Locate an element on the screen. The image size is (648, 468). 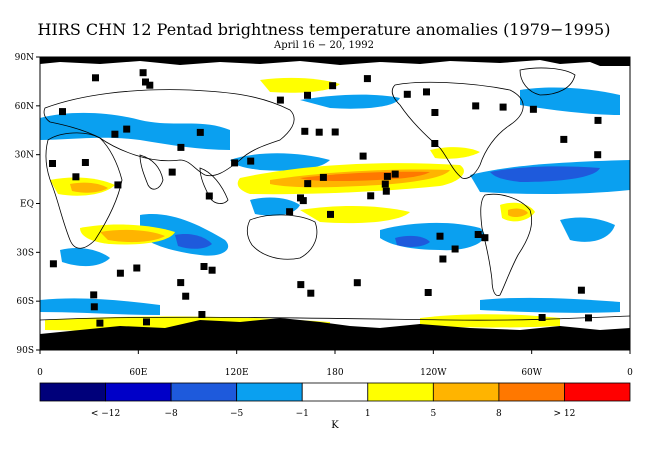
colorbar-tick-label: −1 is located at coordinates (302, 414).